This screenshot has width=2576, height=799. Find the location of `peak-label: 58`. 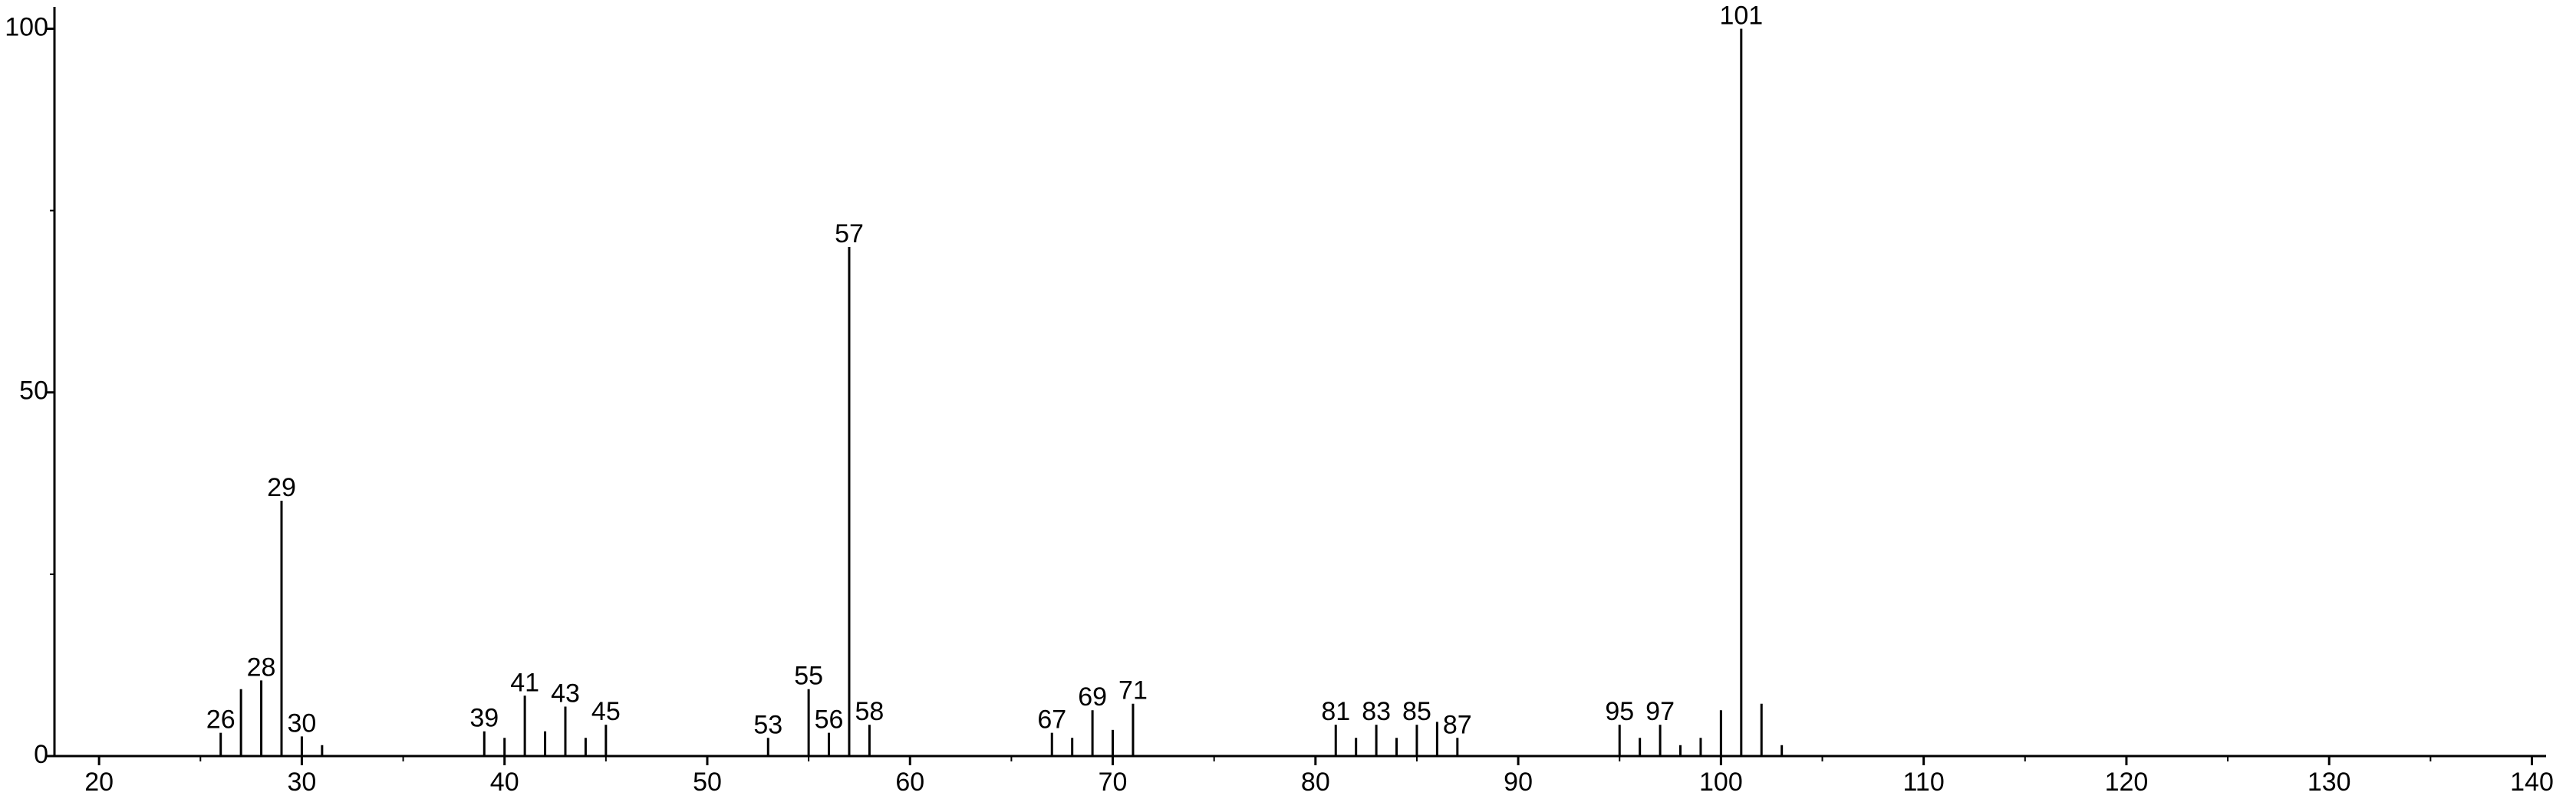

peak-label: 58 is located at coordinates (869, 711).